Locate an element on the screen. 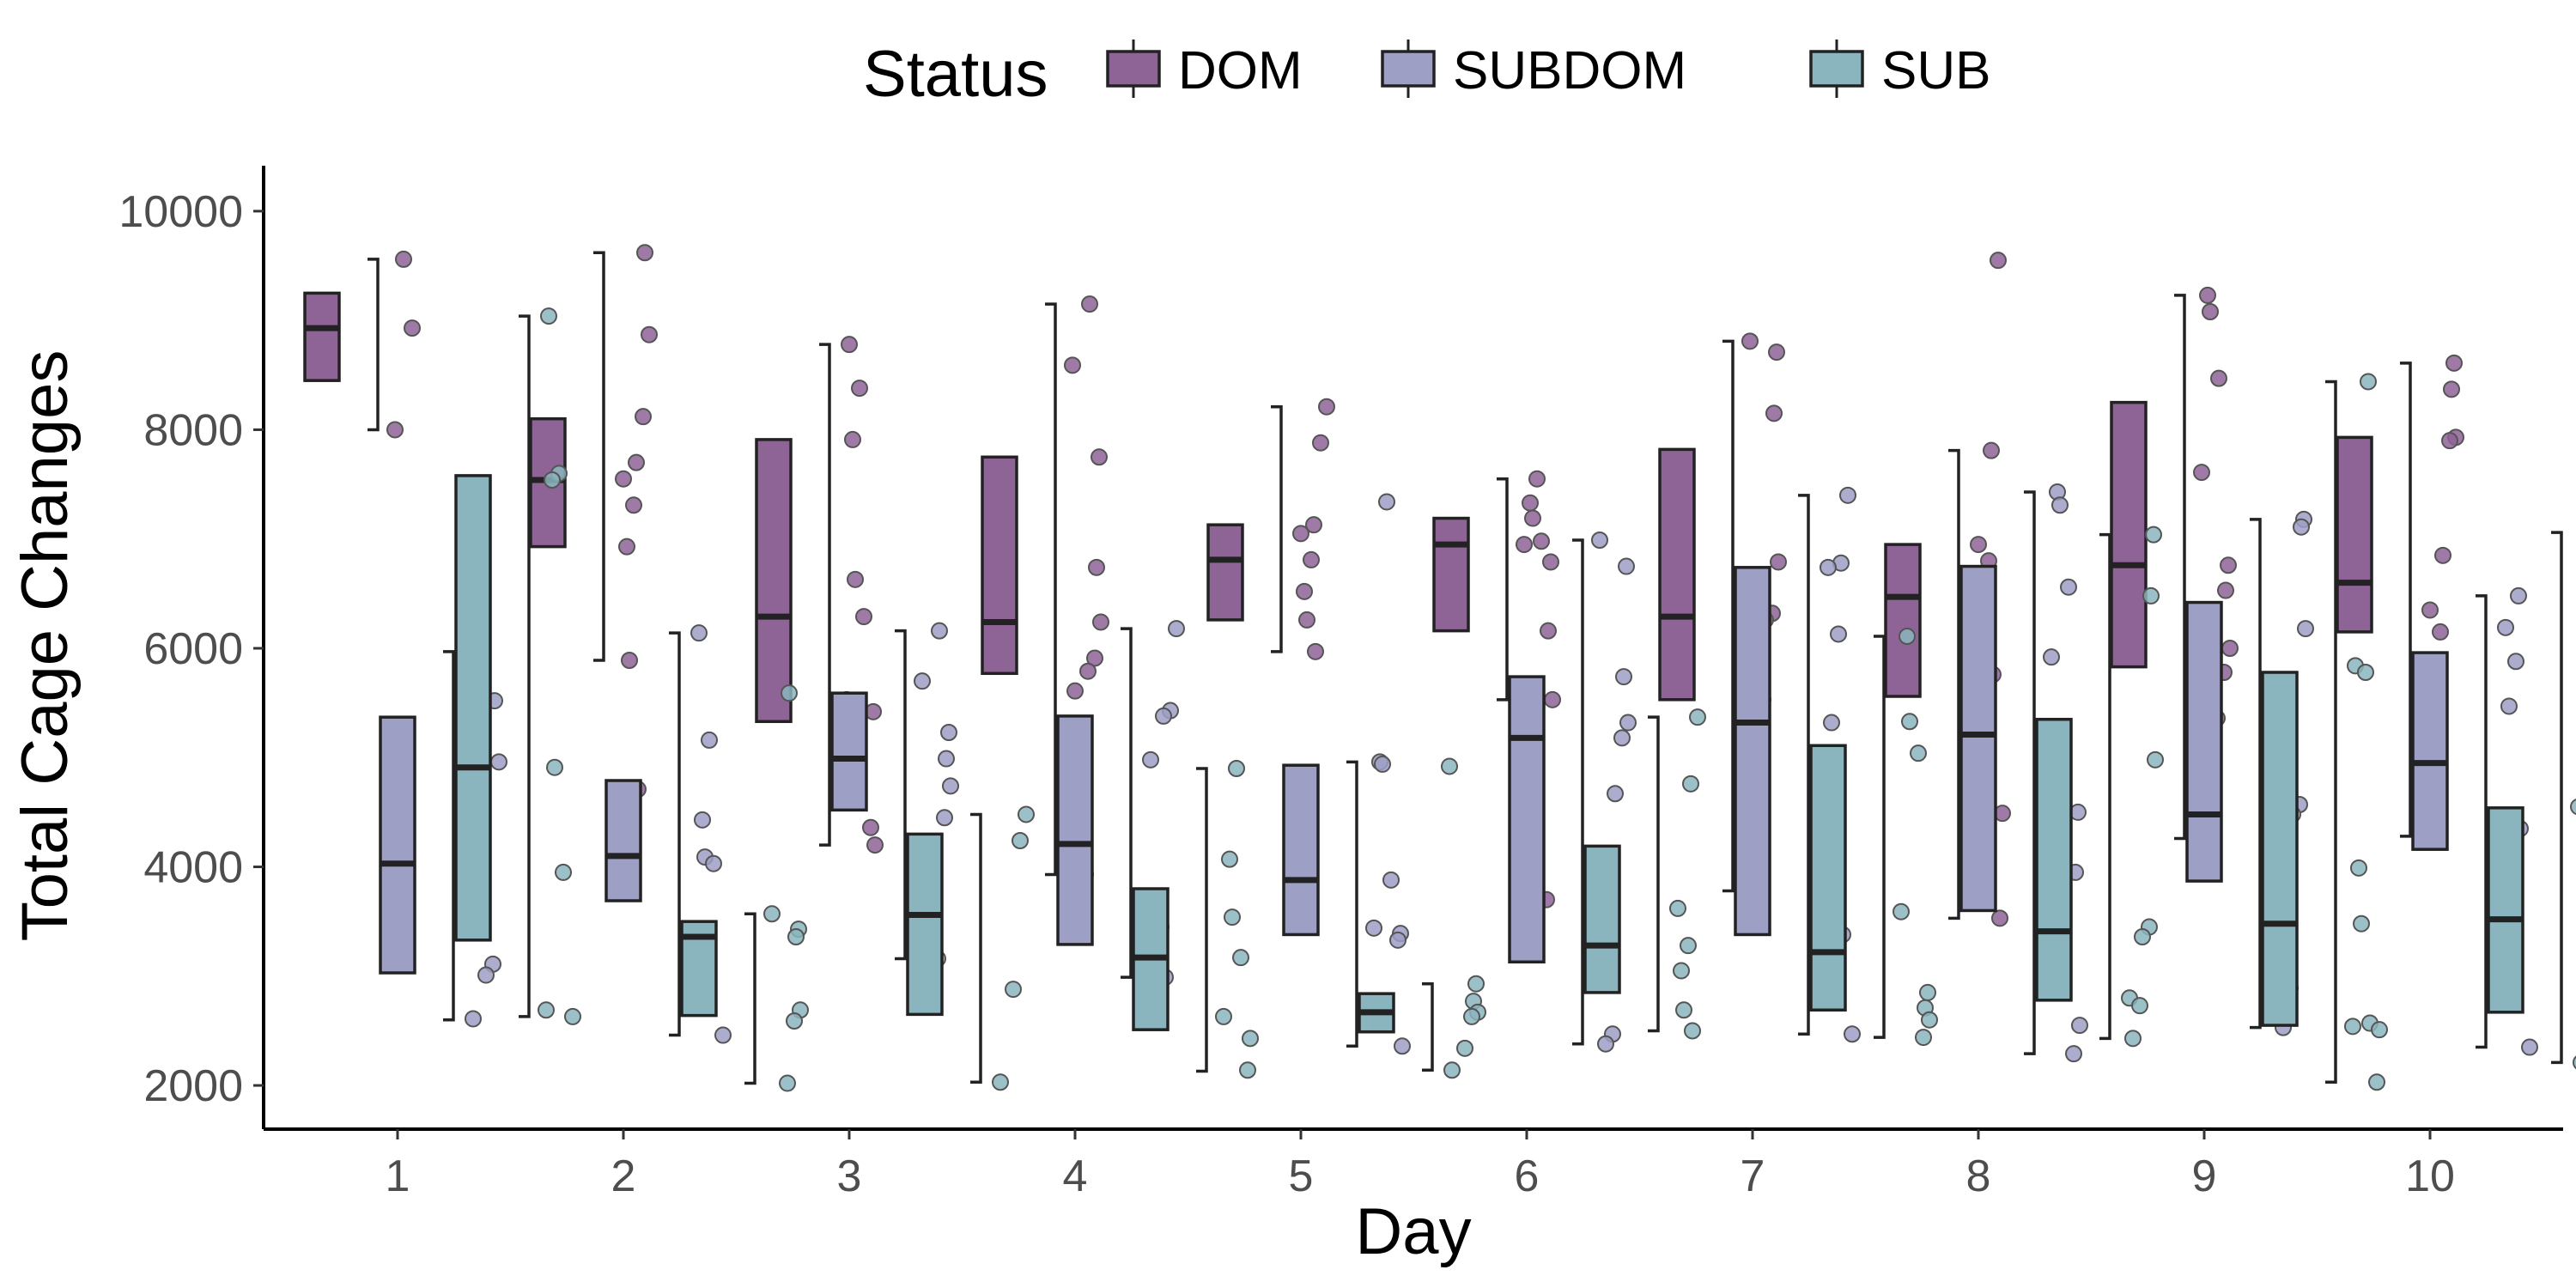 The height and width of the screenshot is (1288, 2576). y-axis-title: Total Cage Changes is located at coordinates (45, 646).